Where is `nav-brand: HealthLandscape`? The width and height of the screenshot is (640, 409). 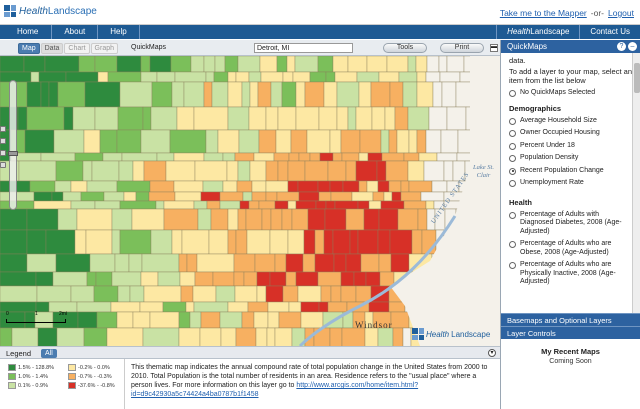 nav-brand: HealthLandscape is located at coordinates (537, 32).